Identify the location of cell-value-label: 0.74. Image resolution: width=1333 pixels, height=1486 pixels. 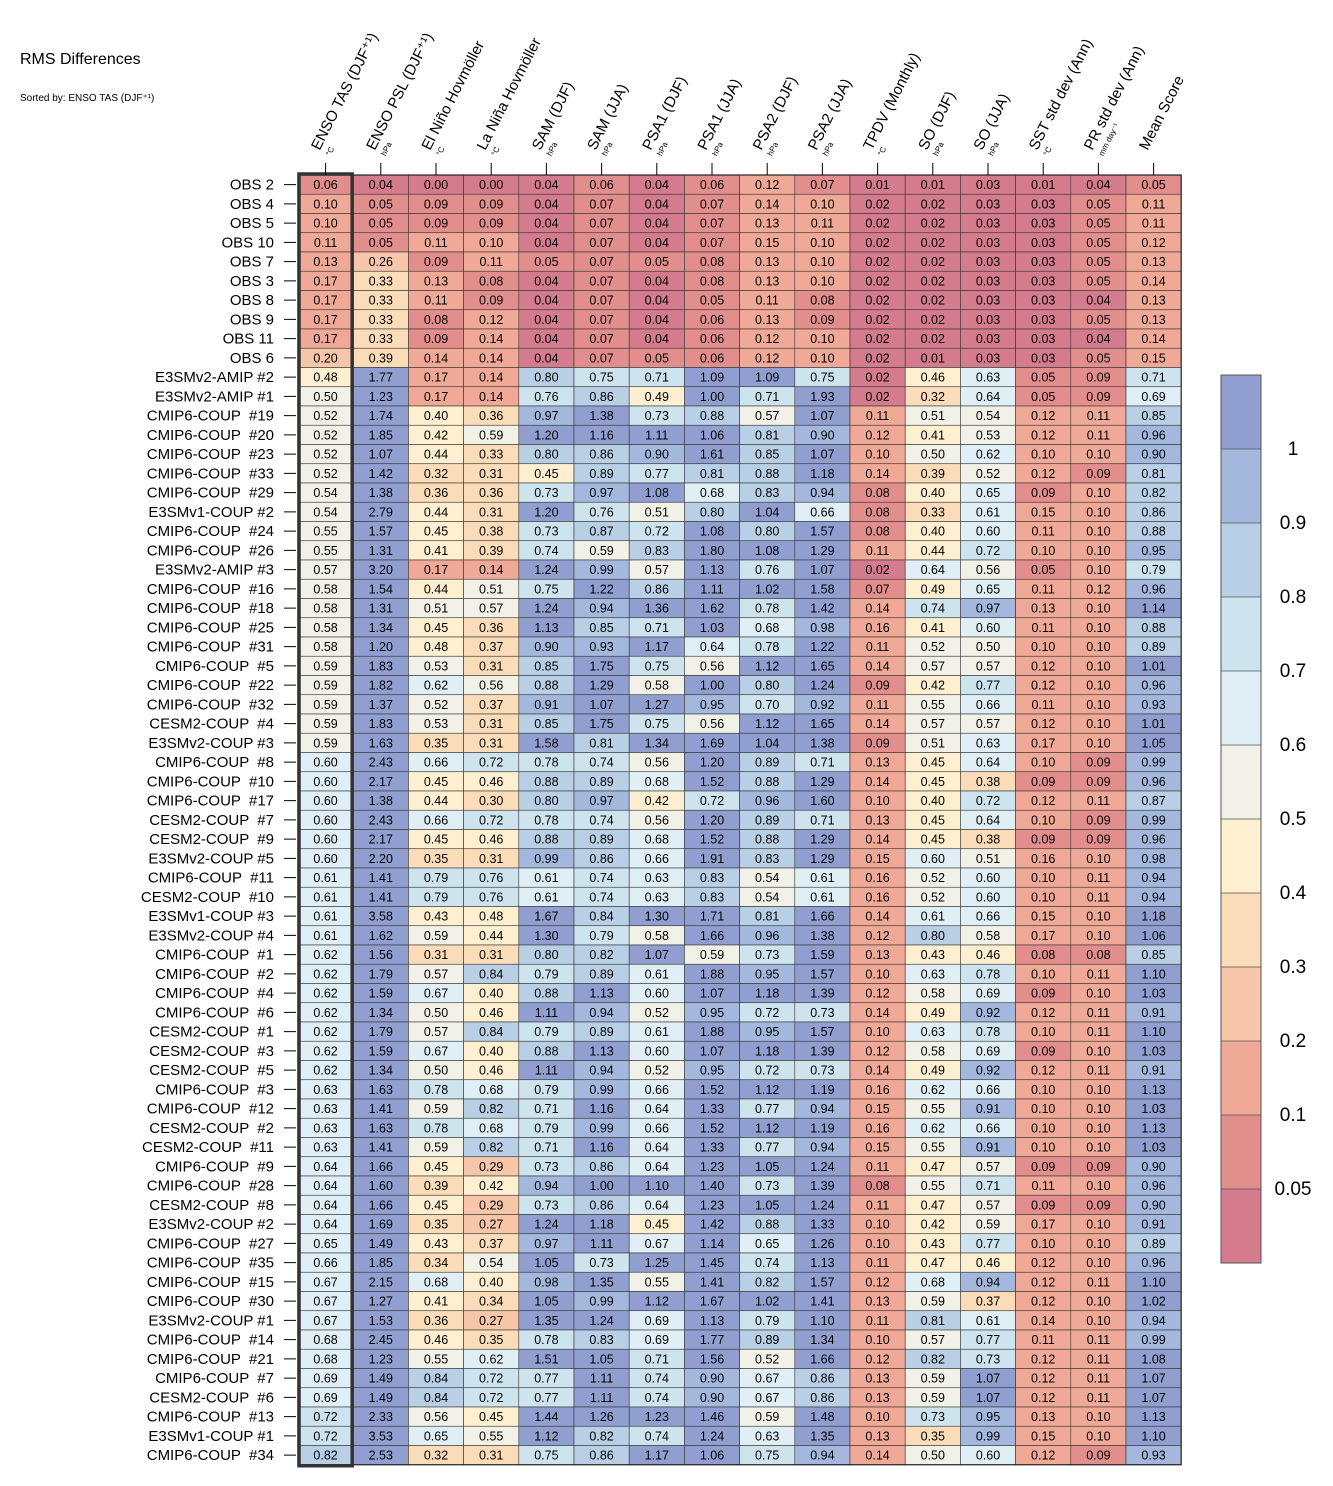
(601, 763).